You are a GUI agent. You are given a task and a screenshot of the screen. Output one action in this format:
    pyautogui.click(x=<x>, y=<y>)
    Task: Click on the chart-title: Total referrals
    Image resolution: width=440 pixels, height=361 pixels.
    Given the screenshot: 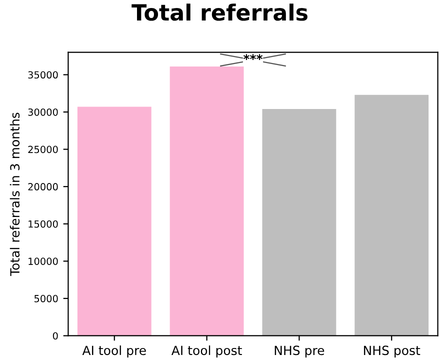 What is the action you would take?
    pyautogui.click(x=220, y=12)
    